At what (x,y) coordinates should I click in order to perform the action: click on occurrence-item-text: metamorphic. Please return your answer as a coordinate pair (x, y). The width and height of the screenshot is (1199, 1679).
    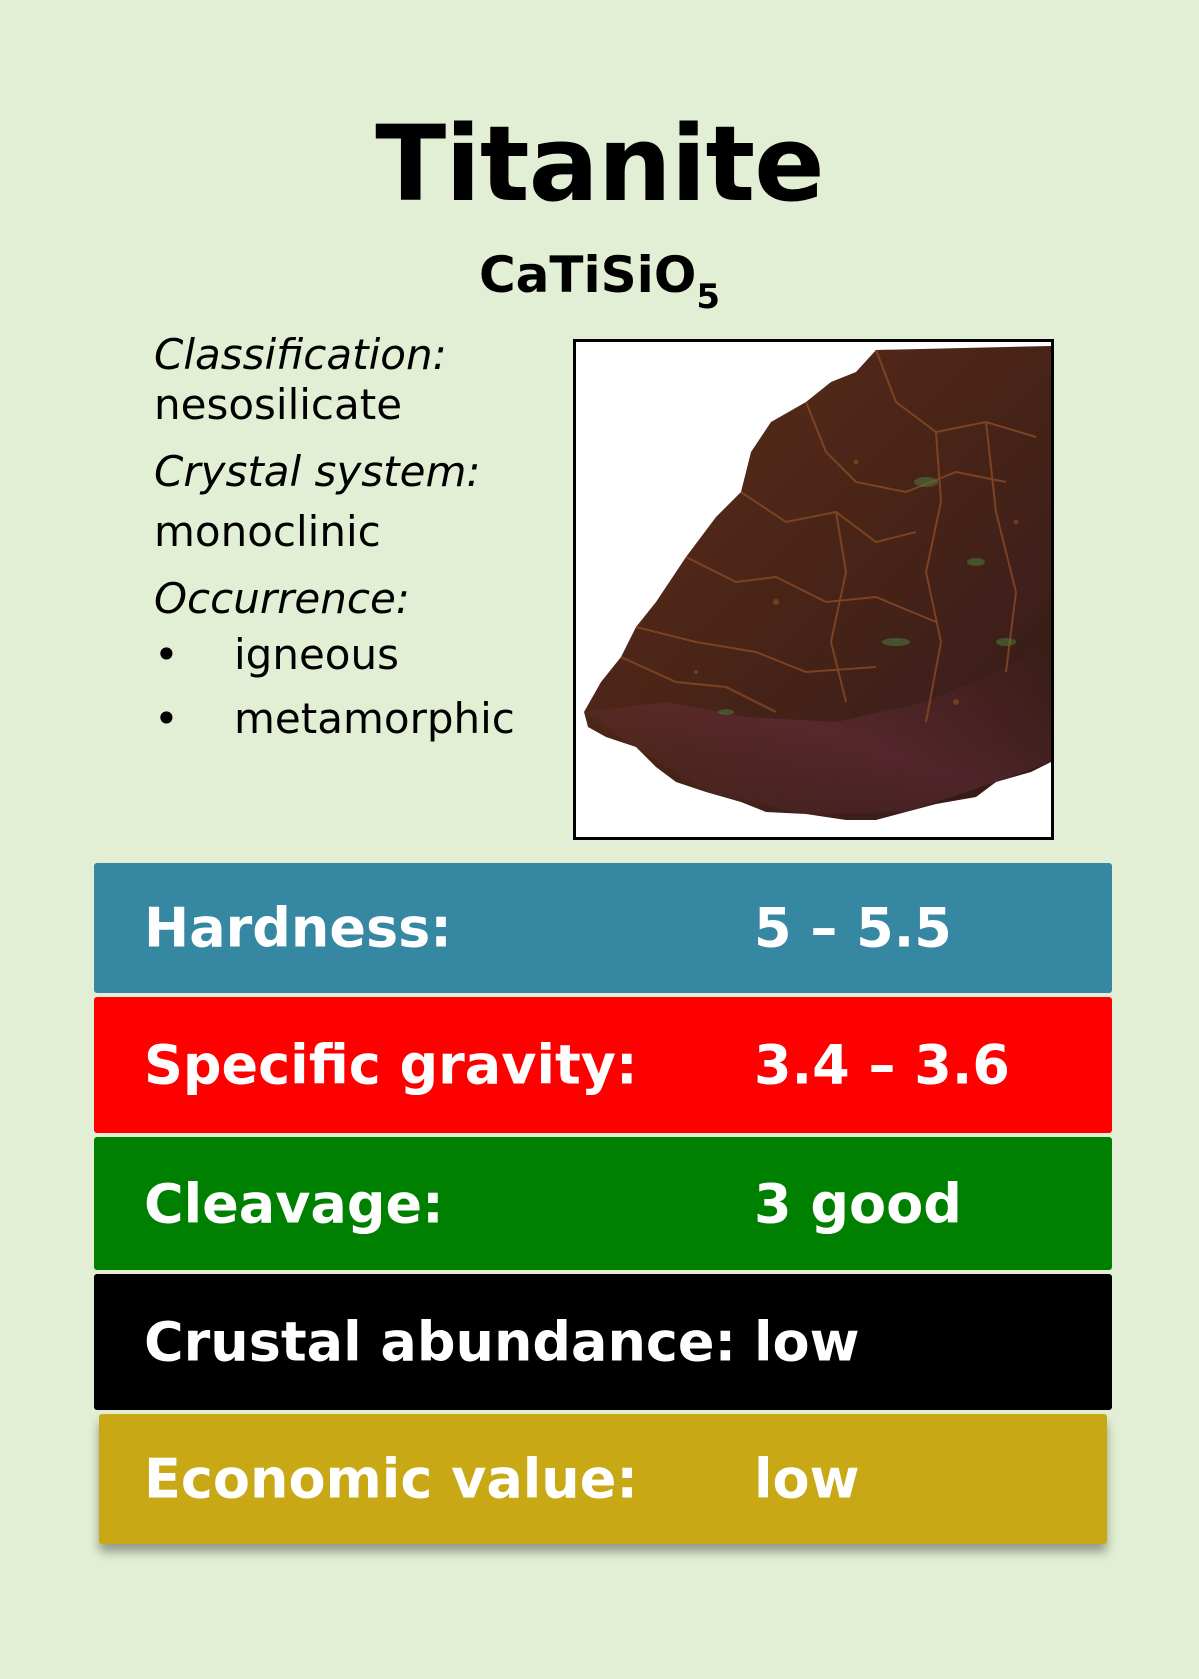
    Looking at the image, I should click on (374, 719).